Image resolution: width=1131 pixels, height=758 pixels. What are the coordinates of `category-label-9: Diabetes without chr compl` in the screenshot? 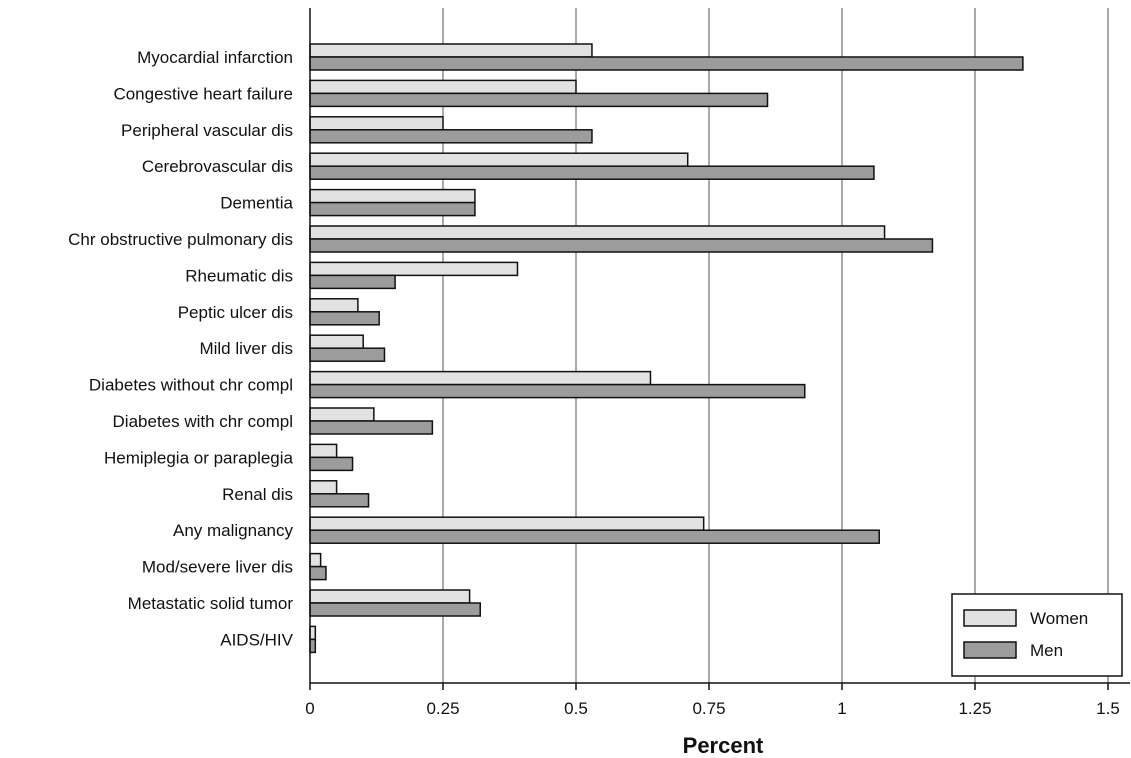 It's located at (191, 385).